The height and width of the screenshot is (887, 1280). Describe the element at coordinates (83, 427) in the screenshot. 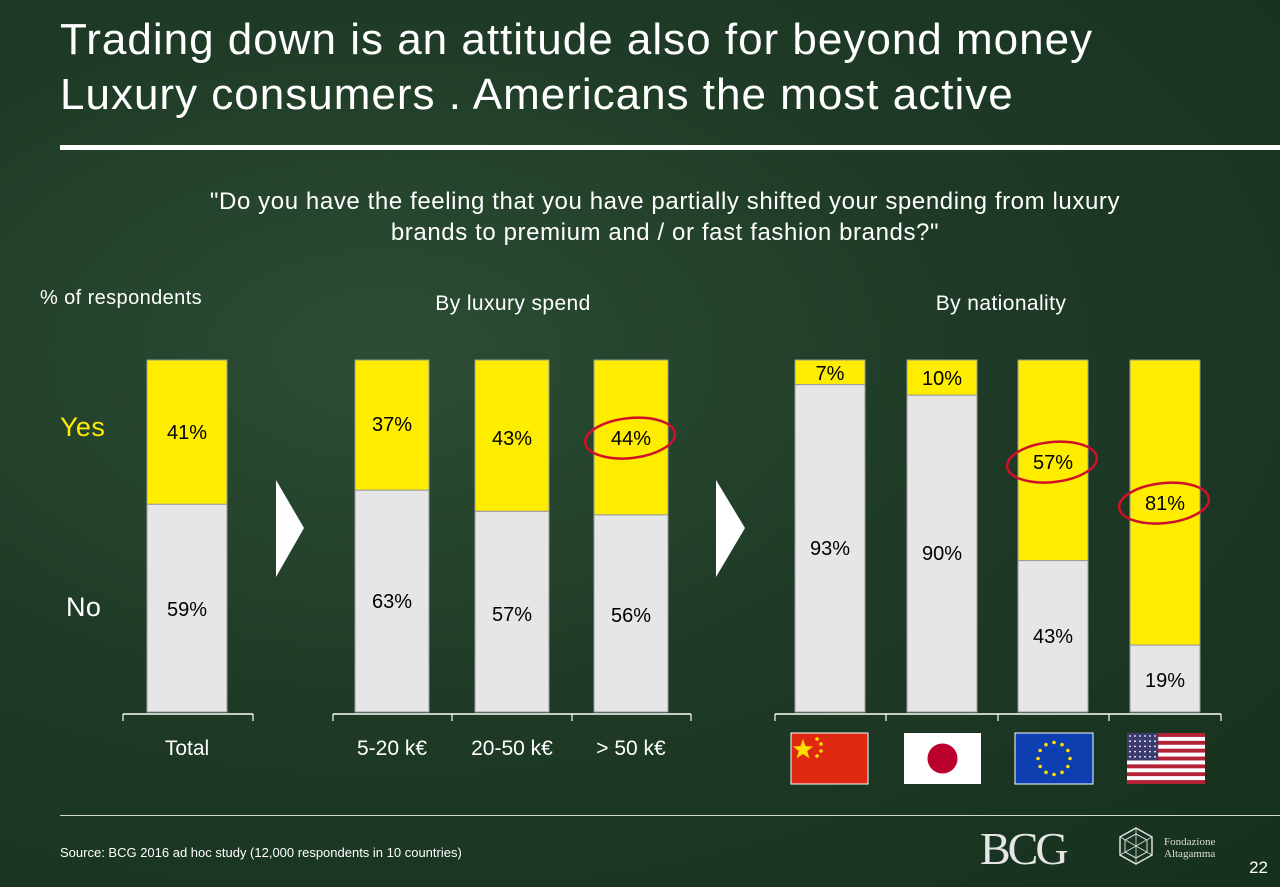

I see `yes-legend-label: Yes` at that location.